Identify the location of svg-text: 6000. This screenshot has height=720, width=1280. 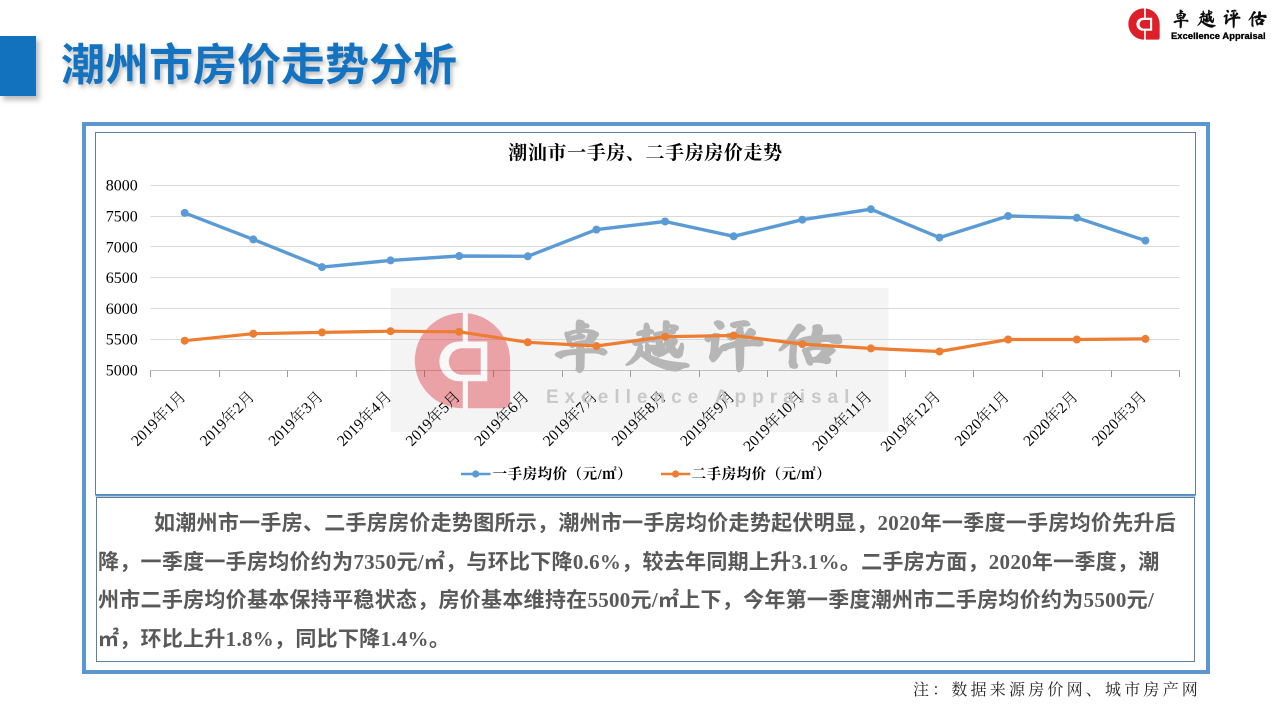
(122, 309).